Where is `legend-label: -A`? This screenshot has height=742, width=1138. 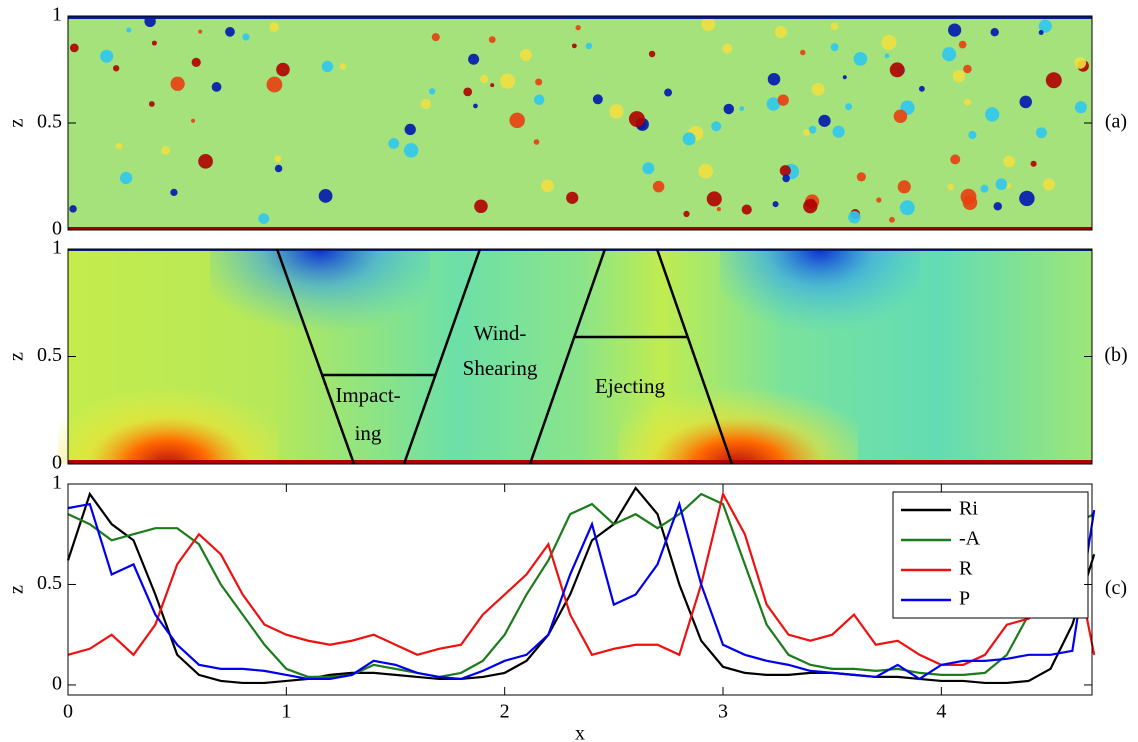
legend-label: -A is located at coordinates (970, 539).